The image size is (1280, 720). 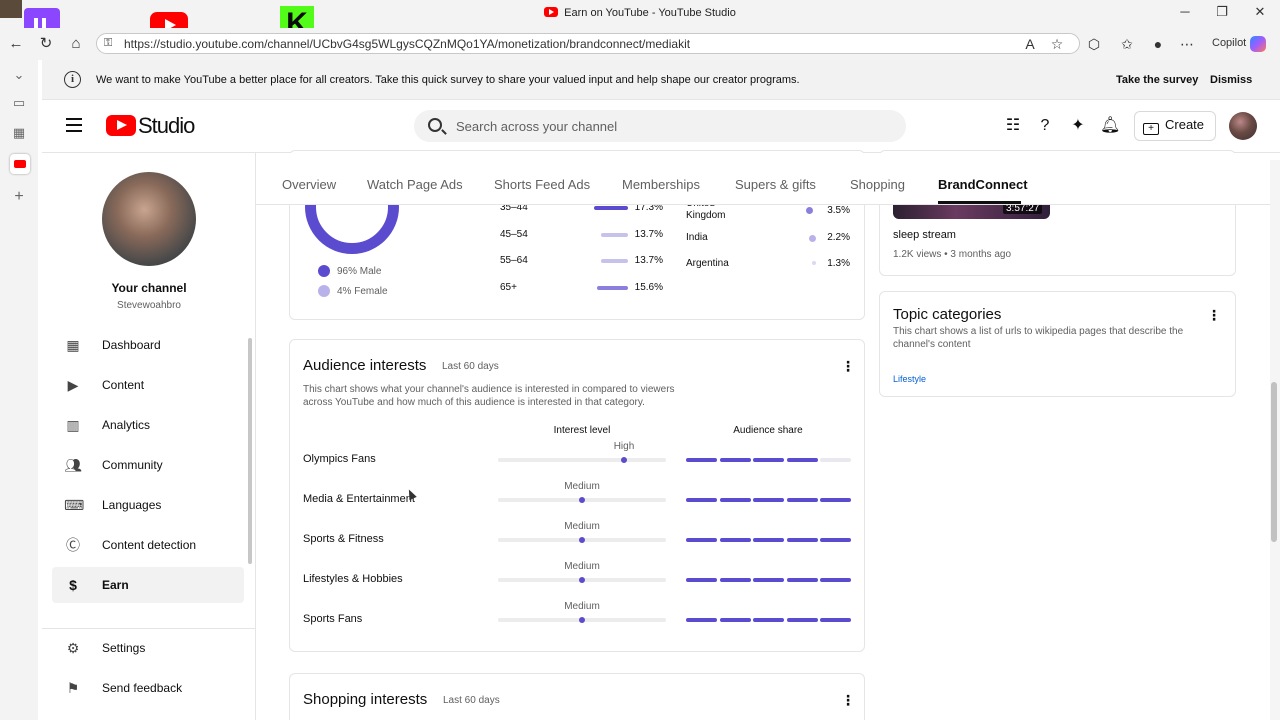 I want to click on youtube-tab-icon, so click(x=20, y=164).